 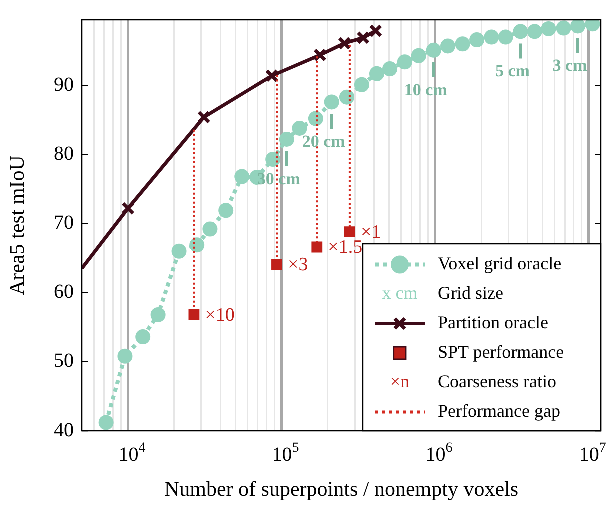 I want to click on y-tick-label: 40, so click(x=64, y=430).